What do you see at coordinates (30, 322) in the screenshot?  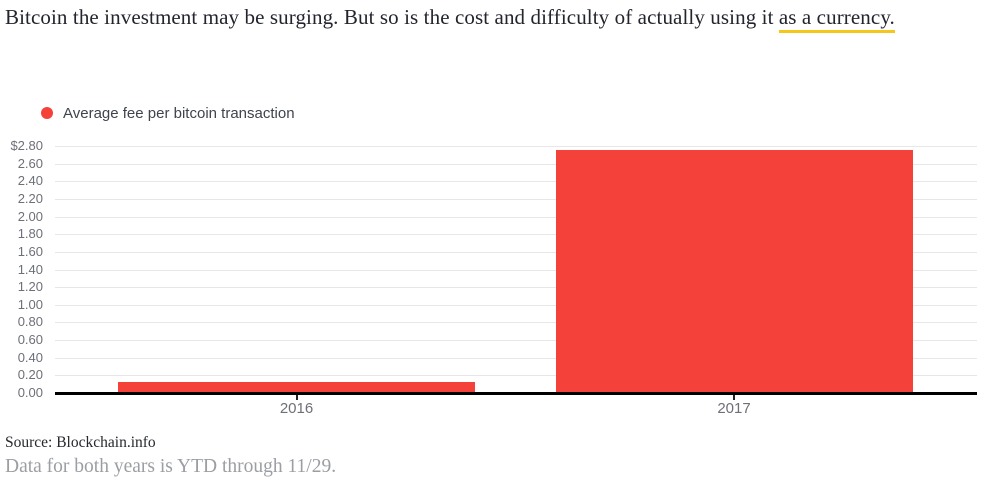 I see `y-axis-label: 0.80` at bounding box center [30, 322].